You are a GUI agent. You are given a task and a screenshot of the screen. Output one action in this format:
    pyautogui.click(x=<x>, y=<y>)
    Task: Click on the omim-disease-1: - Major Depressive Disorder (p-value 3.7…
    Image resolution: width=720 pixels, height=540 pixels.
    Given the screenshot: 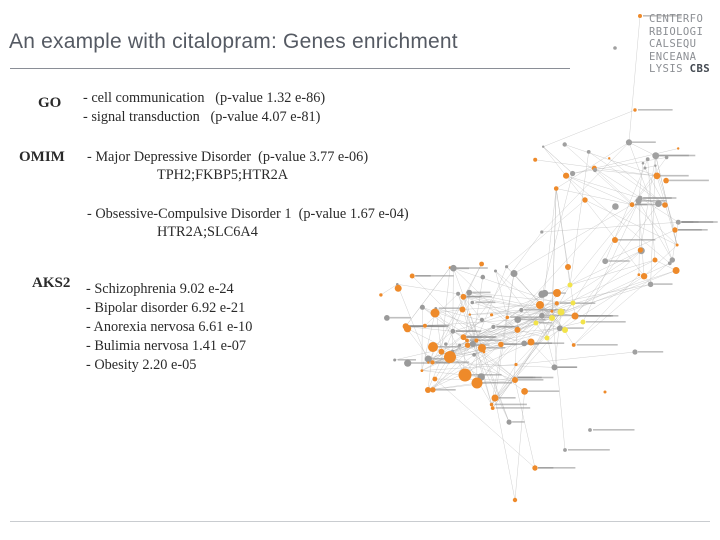 What is the action you would take?
    pyautogui.click(x=228, y=157)
    